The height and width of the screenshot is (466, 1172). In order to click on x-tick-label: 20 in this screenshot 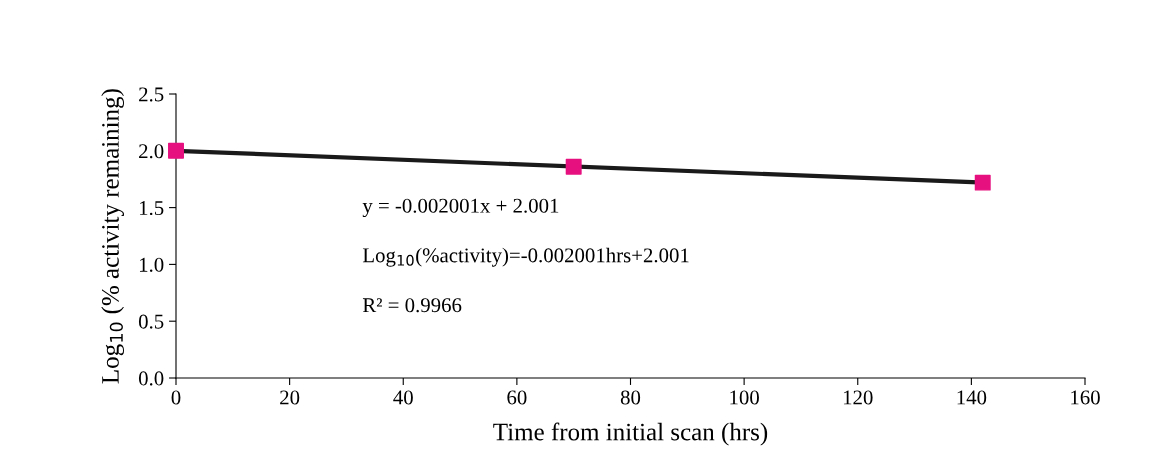, I will do `click(290, 397)`.